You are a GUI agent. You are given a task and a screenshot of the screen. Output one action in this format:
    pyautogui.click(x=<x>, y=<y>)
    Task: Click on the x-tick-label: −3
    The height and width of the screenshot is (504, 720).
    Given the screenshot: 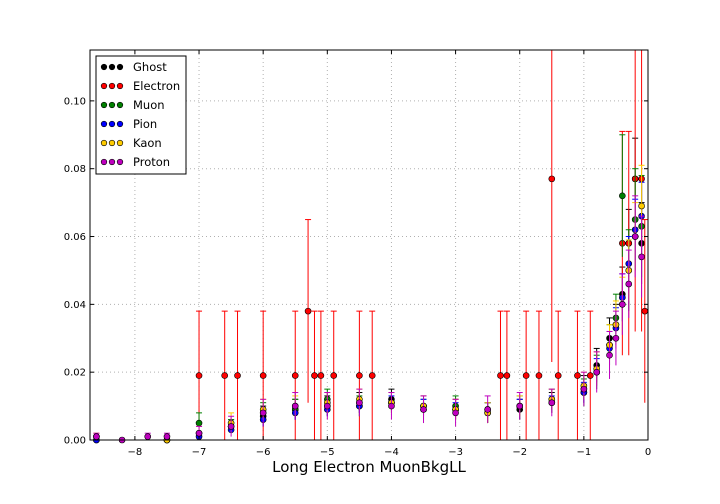 What is the action you would take?
    pyautogui.click(x=455, y=452)
    